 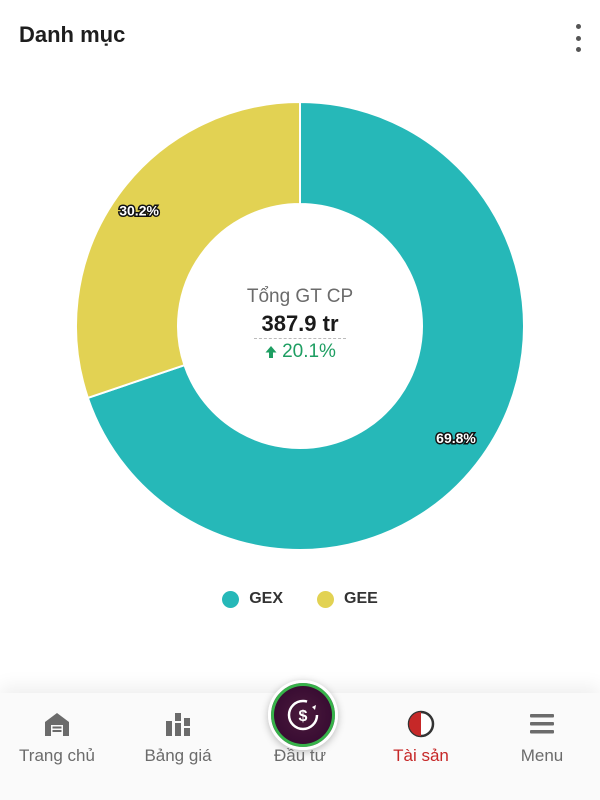 What do you see at coordinates (299, 755) in the screenshot?
I see `nav-label-invest: Đầu tư` at bounding box center [299, 755].